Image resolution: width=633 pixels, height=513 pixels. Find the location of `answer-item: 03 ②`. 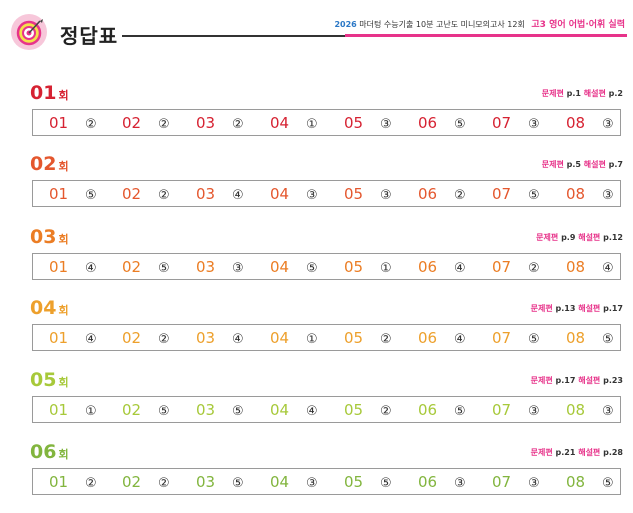

answer-item: 03 ② is located at coordinates (220, 122).